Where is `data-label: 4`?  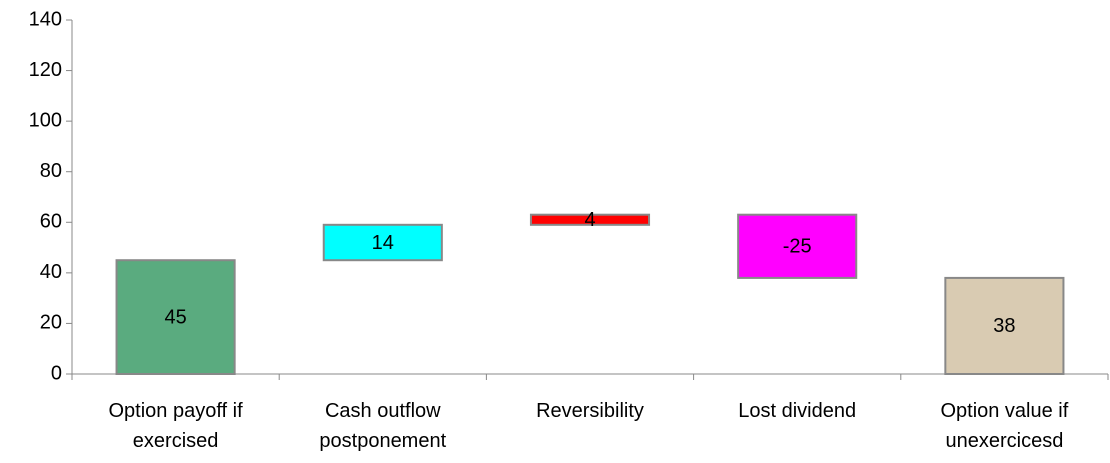 data-label: 4 is located at coordinates (589, 220).